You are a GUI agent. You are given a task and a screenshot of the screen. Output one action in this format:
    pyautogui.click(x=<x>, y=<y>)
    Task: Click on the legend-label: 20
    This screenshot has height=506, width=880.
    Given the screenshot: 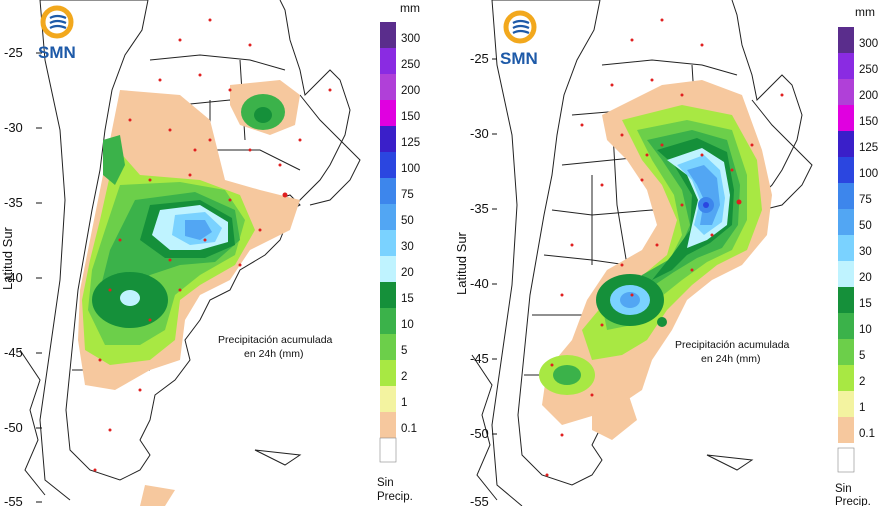 What is the action you would take?
    pyautogui.click(x=407, y=273)
    